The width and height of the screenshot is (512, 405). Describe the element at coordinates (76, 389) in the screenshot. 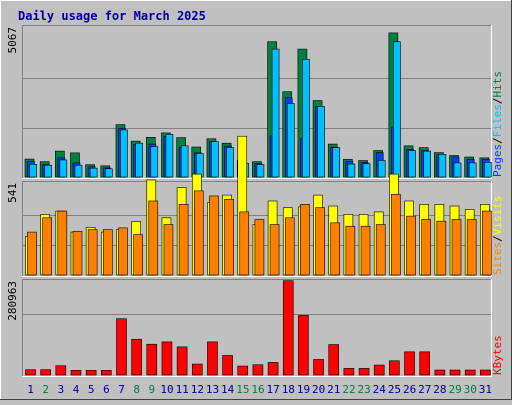

I see `day-label-4: 4` at that location.